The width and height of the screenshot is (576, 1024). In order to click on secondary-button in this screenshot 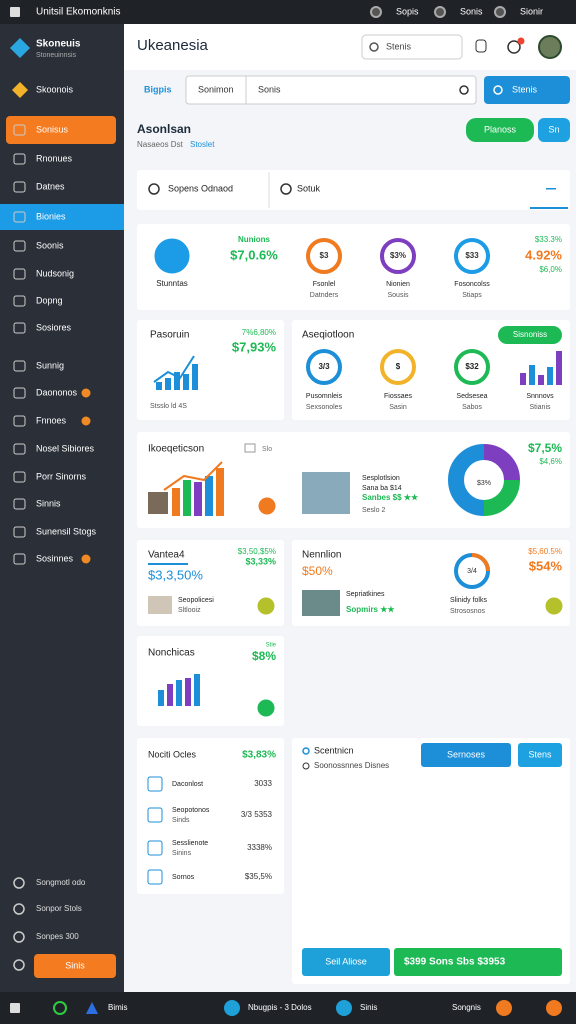, I will do `click(554, 130)`.